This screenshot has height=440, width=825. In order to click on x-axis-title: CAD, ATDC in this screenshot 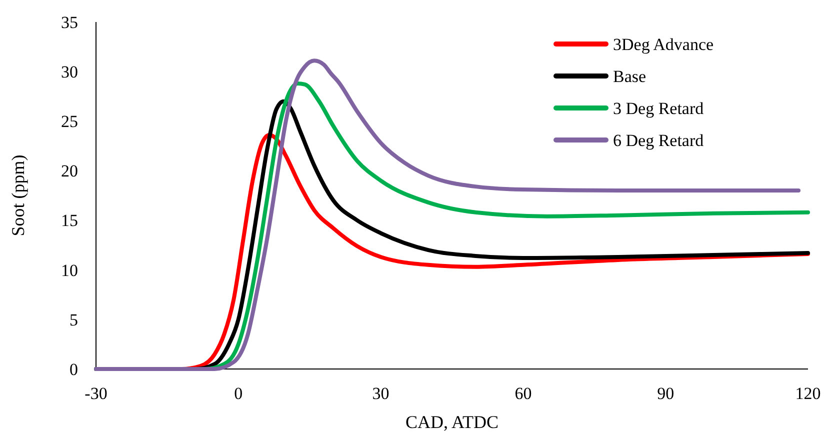, I will do `click(452, 422)`.